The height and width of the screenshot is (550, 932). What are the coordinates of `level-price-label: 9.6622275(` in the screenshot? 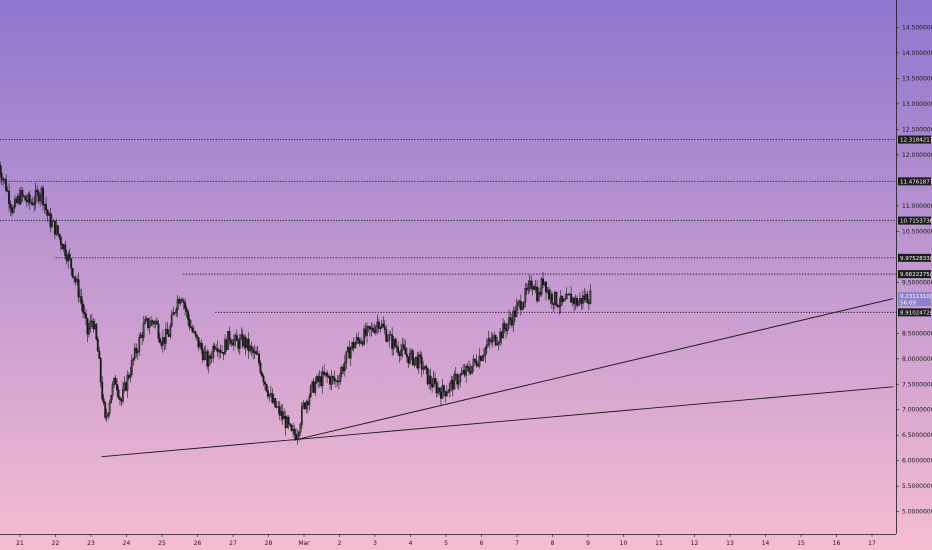 It's located at (916, 275).